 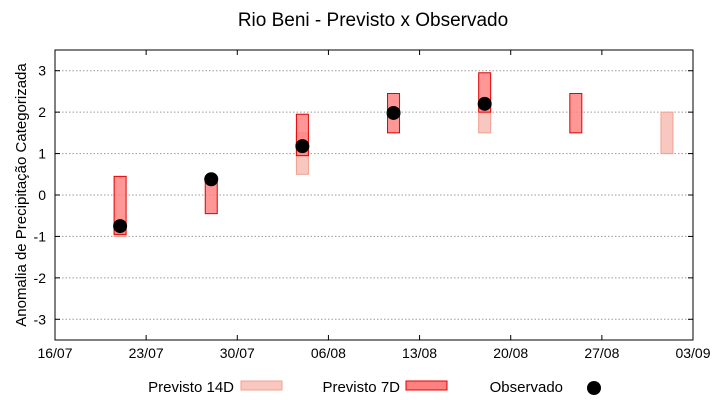 I want to click on legend-label-previsto-14d: Previsto 14D, so click(x=191, y=387).